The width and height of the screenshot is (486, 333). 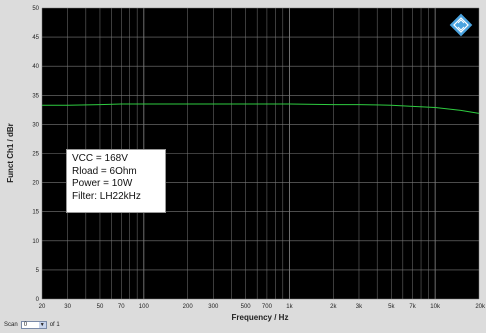 What do you see at coordinates (289, 307) in the screenshot?
I see `x-tick-label: 1k` at bounding box center [289, 307].